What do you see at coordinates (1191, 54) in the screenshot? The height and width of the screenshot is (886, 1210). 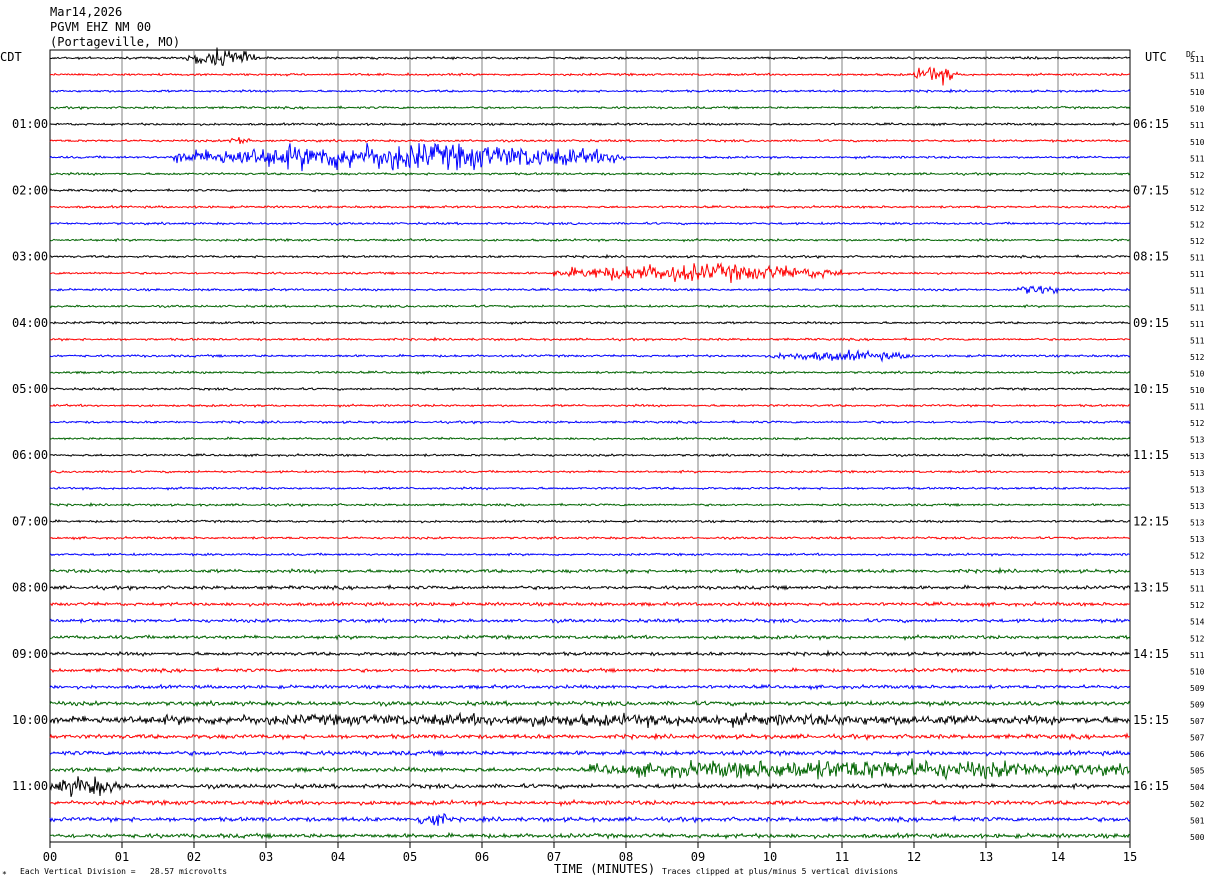 I see `dc-label: DC` at bounding box center [1191, 54].